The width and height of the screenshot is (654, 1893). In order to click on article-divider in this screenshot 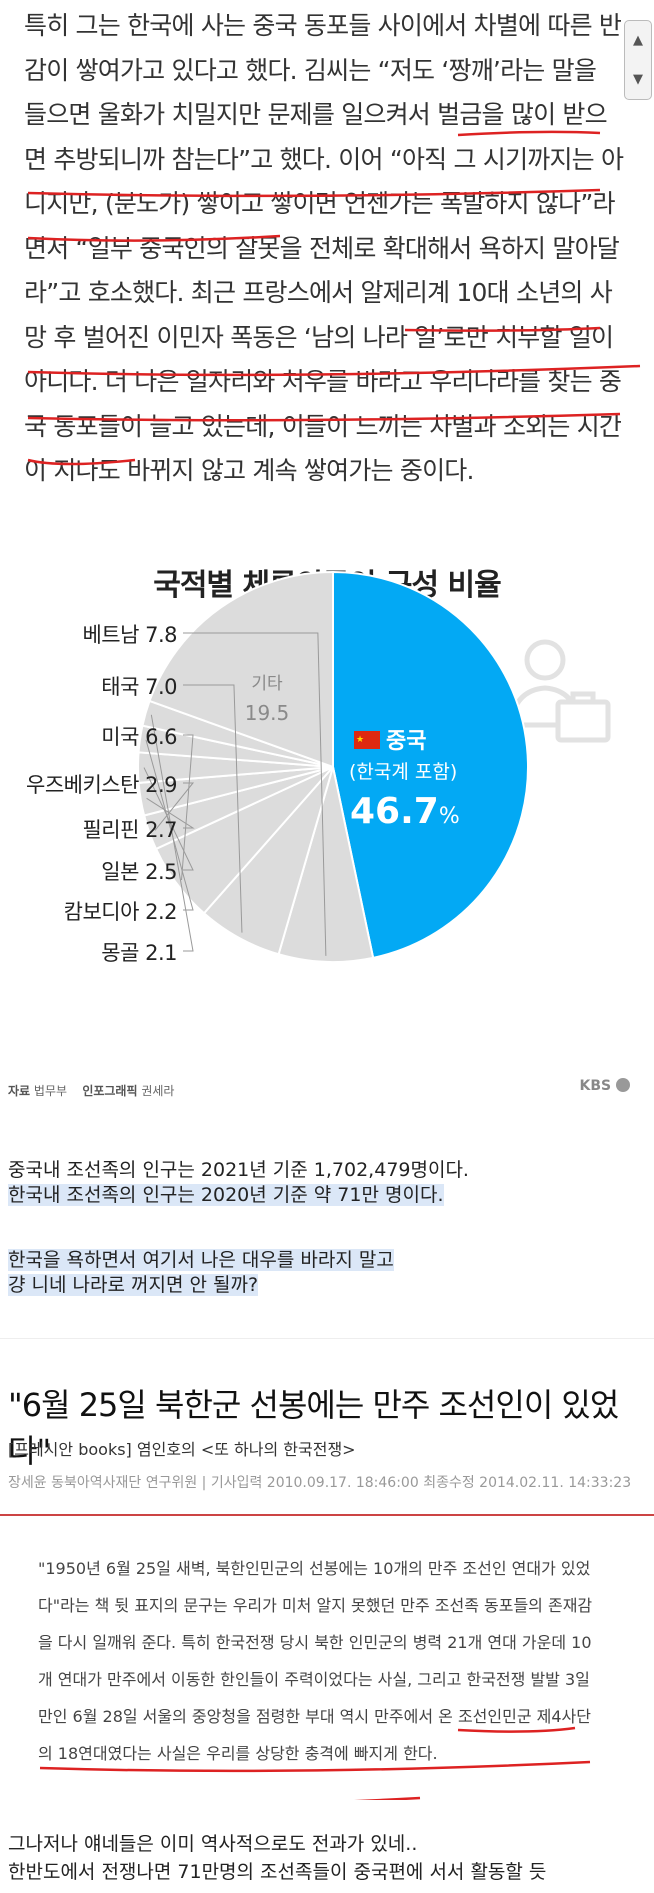, I will do `click(327, 1515)`.